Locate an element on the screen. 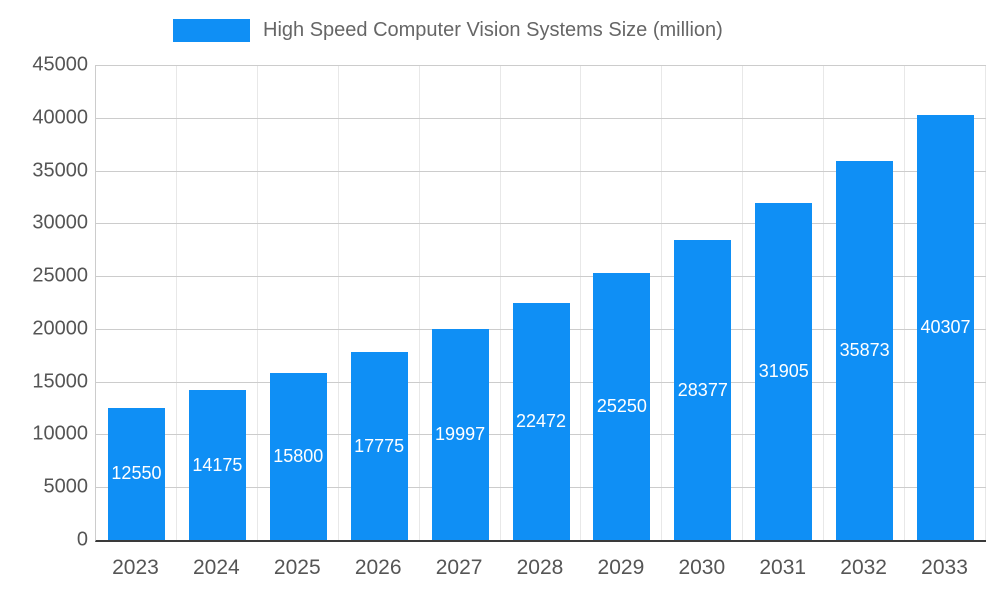 The height and width of the screenshot is (600, 1000). y-axis-tick-label: 10000 is located at coordinates (60, 433).